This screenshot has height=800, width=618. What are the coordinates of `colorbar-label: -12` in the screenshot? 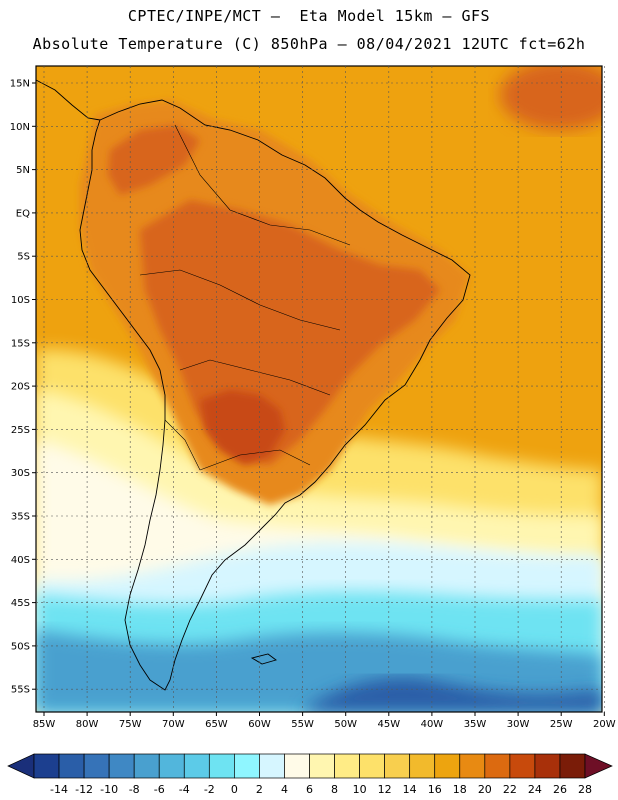 It's located at (84, 789).